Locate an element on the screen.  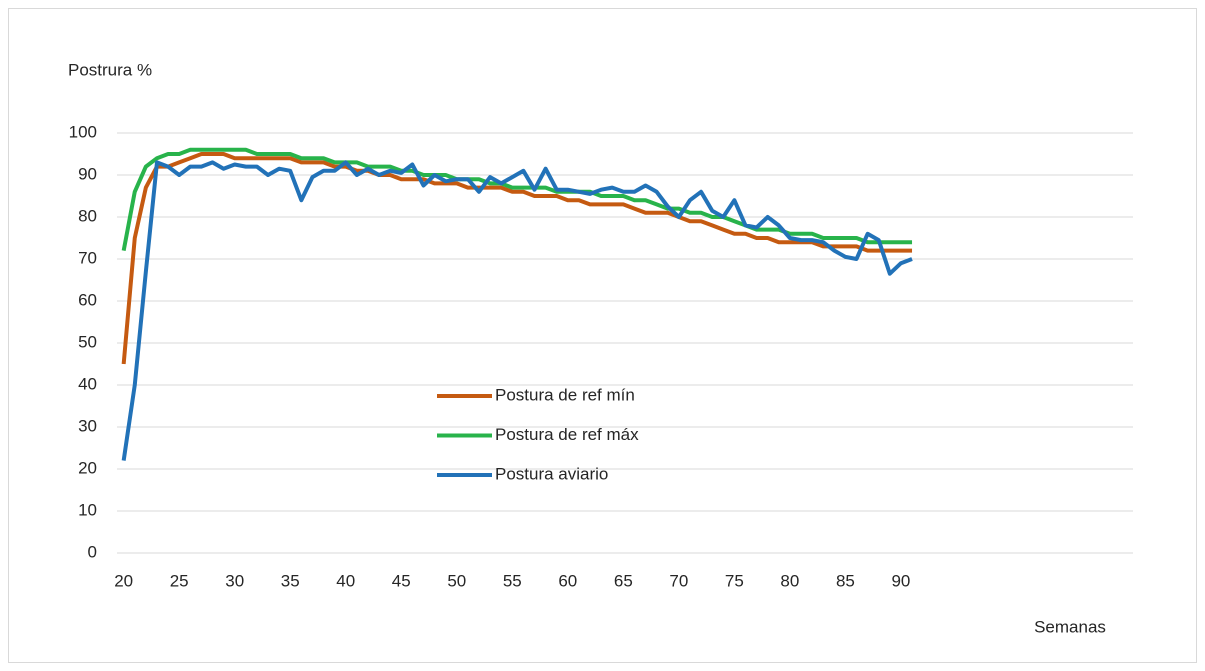
x-tick-label: 50 is located at coordinates (456, 580).